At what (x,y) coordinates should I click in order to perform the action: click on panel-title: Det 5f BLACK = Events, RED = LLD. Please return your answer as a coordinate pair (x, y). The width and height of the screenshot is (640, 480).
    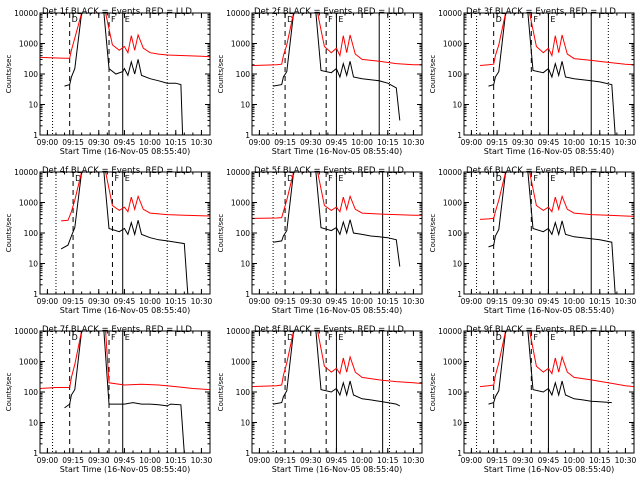
    Looking at the image, I should click on (329, 171).